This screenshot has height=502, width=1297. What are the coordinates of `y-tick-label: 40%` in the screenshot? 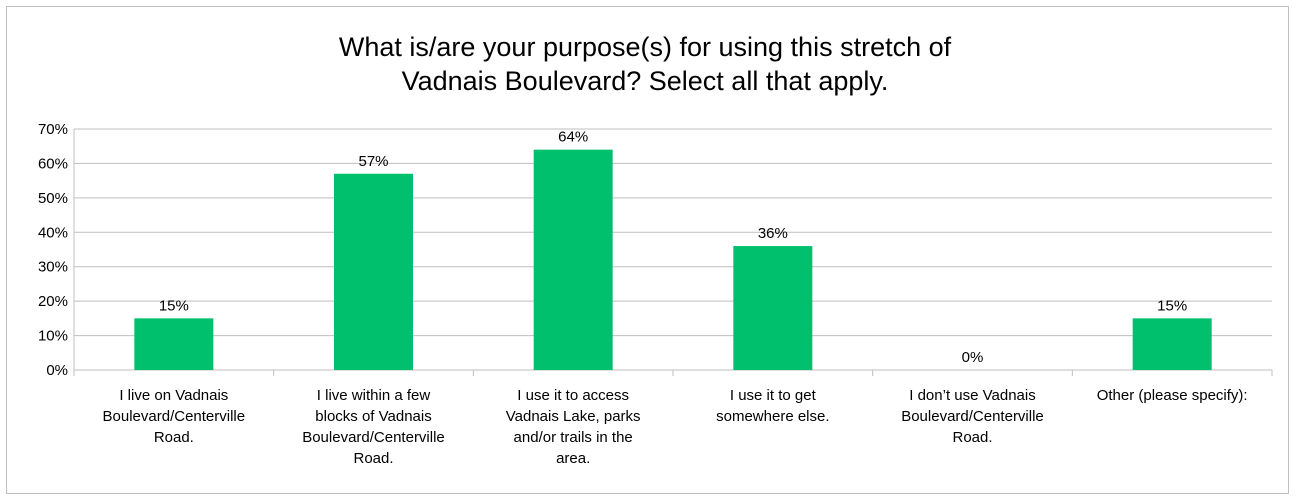 It's located at (53, 232).